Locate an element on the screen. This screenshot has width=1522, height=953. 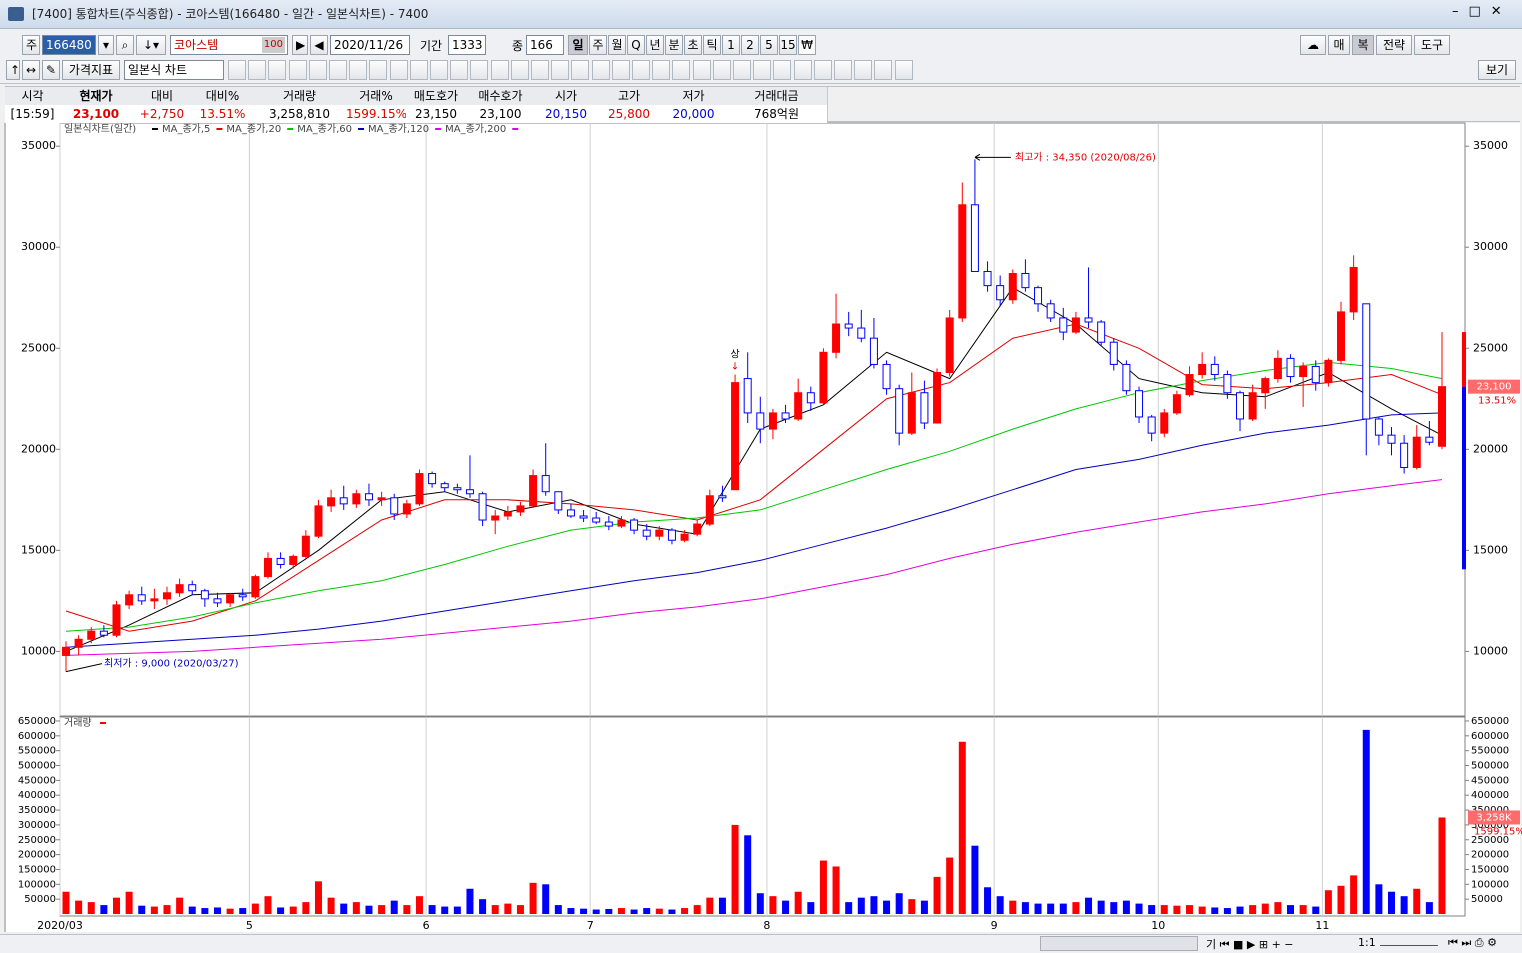
period-button: 초 is located at coordinates (693, 45).